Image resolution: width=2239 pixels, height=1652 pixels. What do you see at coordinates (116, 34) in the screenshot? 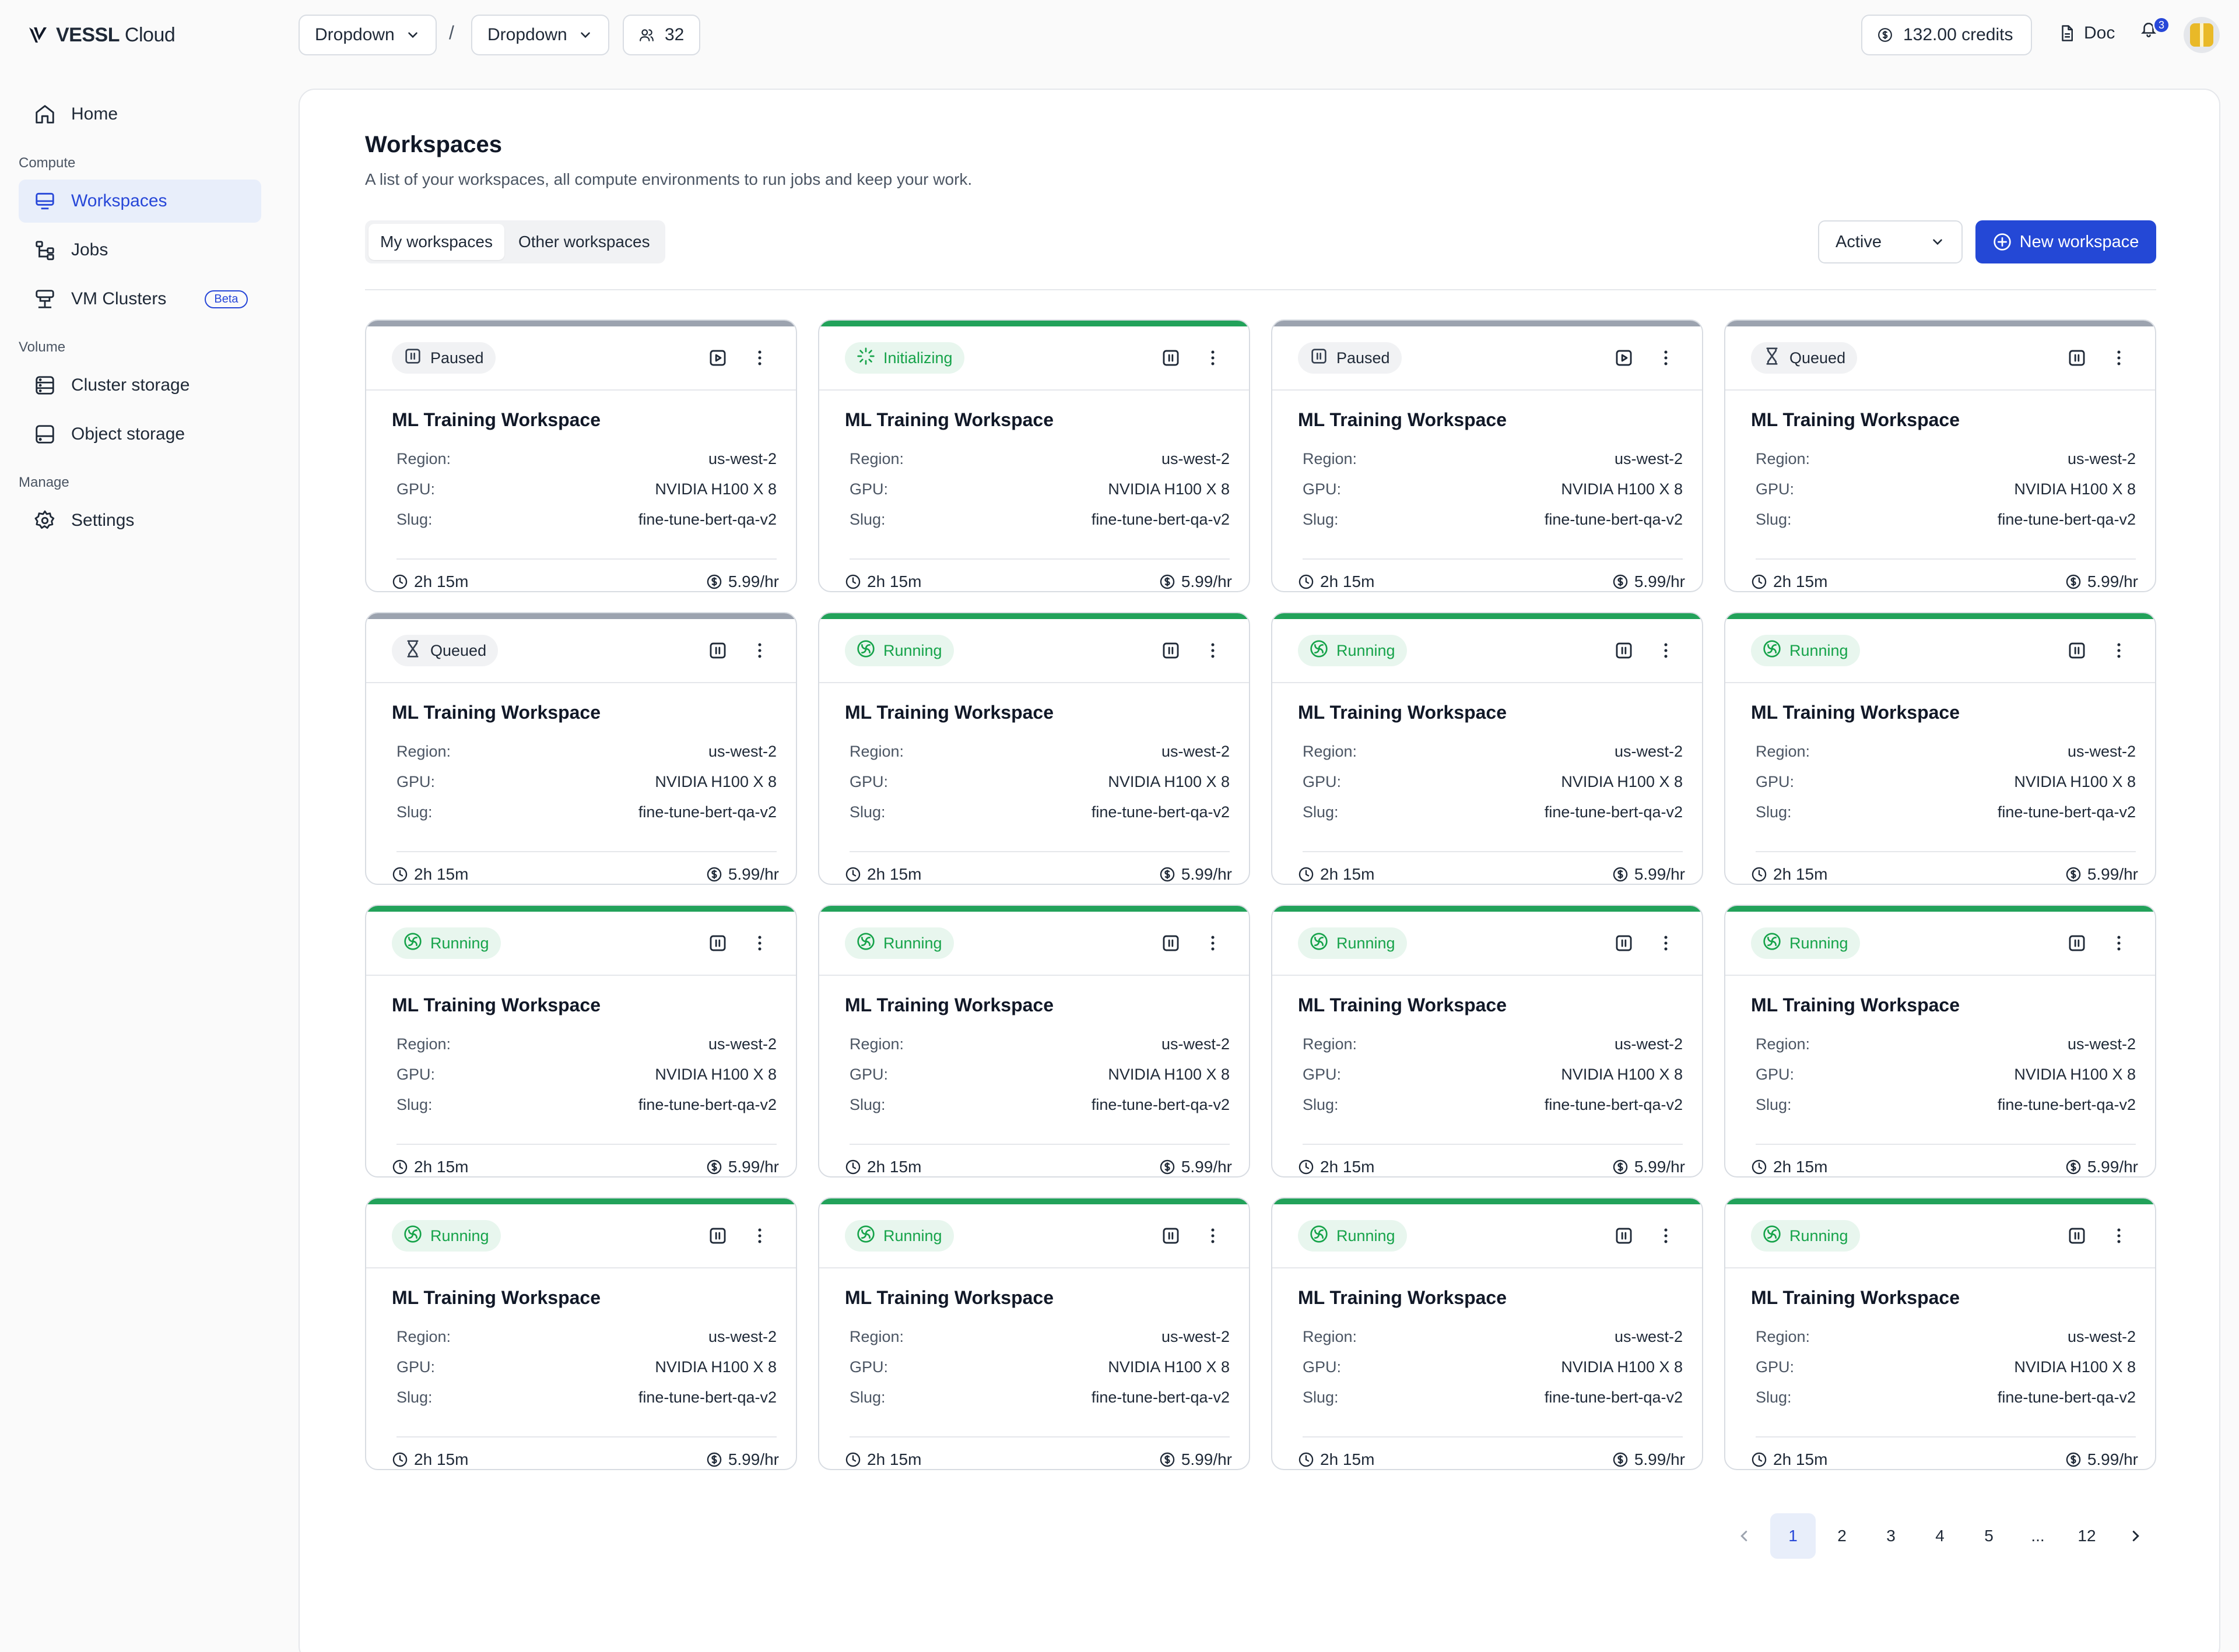
I see `brand-name: VESSL Cloud` at bounding box center [116, 34].